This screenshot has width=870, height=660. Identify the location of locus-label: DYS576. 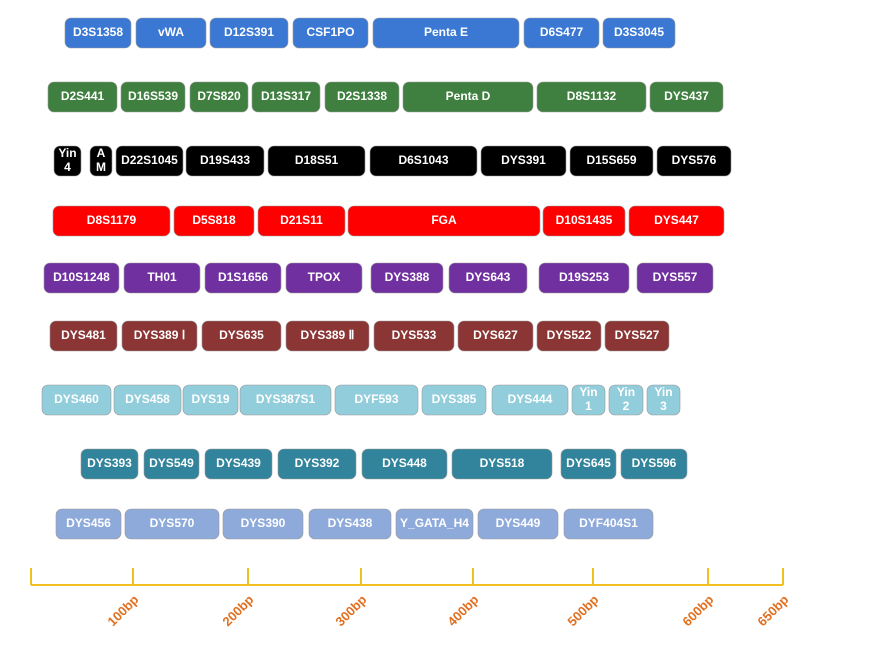
(694, 160).